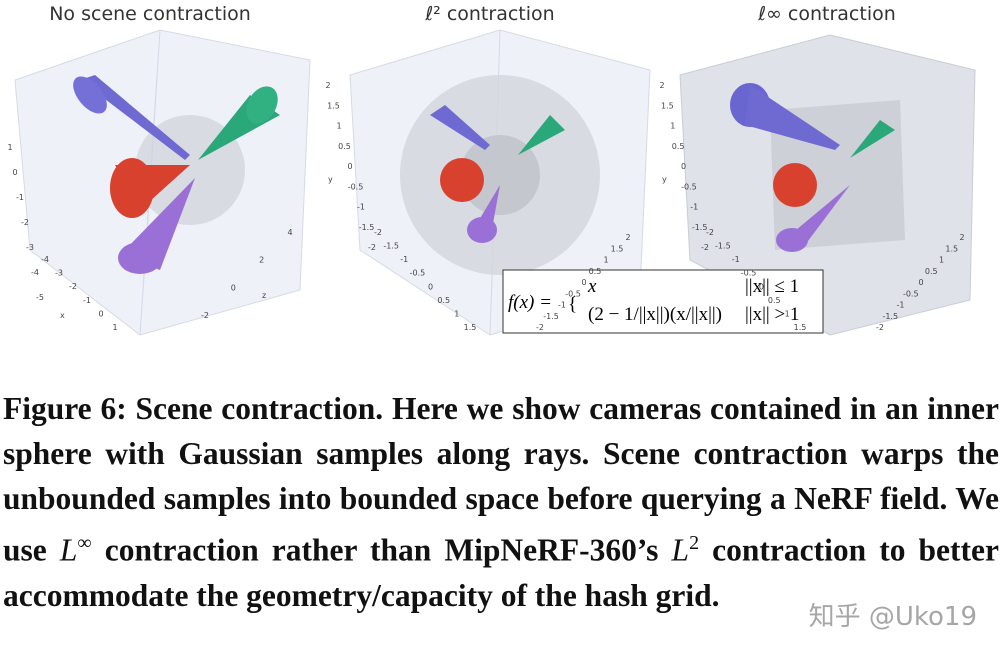 This screenshot has height=656, width=1005. What do you see at coordinates (289, 232) in the screenshot?
I see `axis-tick-label: 4` at bounding box center [289, 232].